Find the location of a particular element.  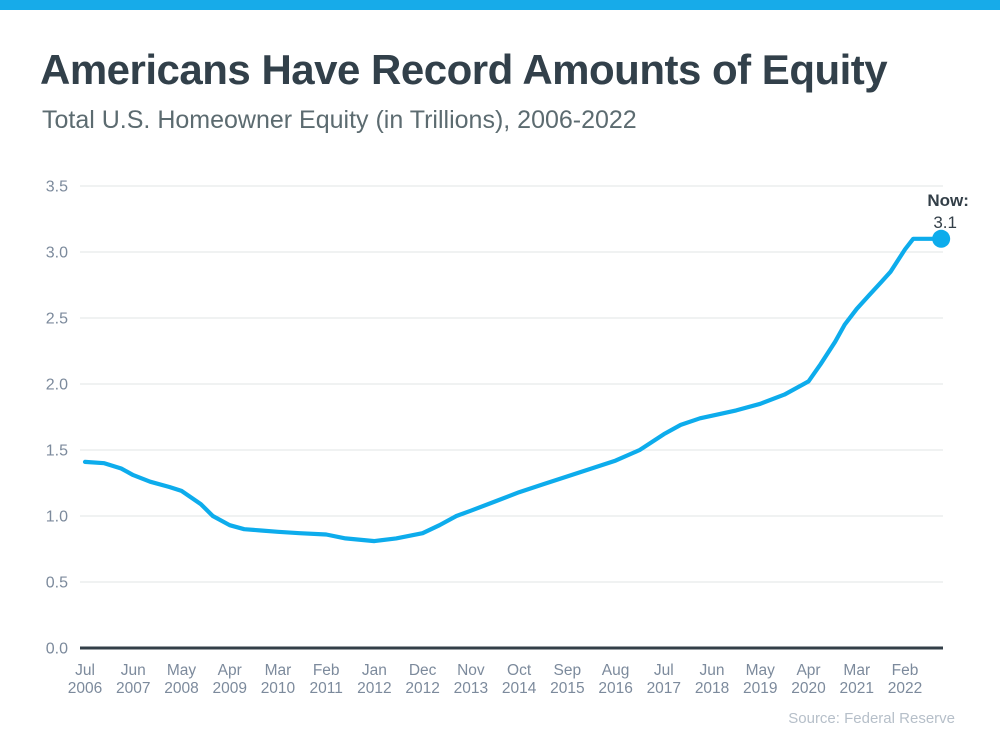

x-tick-label: Jun 2007 is located at coordinates (133, 679).